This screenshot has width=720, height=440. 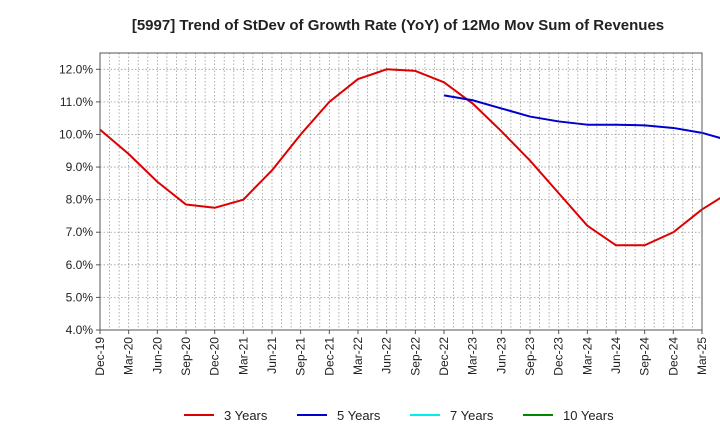 What do you see at coordinates (559, 356) in the screenshot?
I see `x-tick-label: Dec-23` at bounding box center [559, 356].